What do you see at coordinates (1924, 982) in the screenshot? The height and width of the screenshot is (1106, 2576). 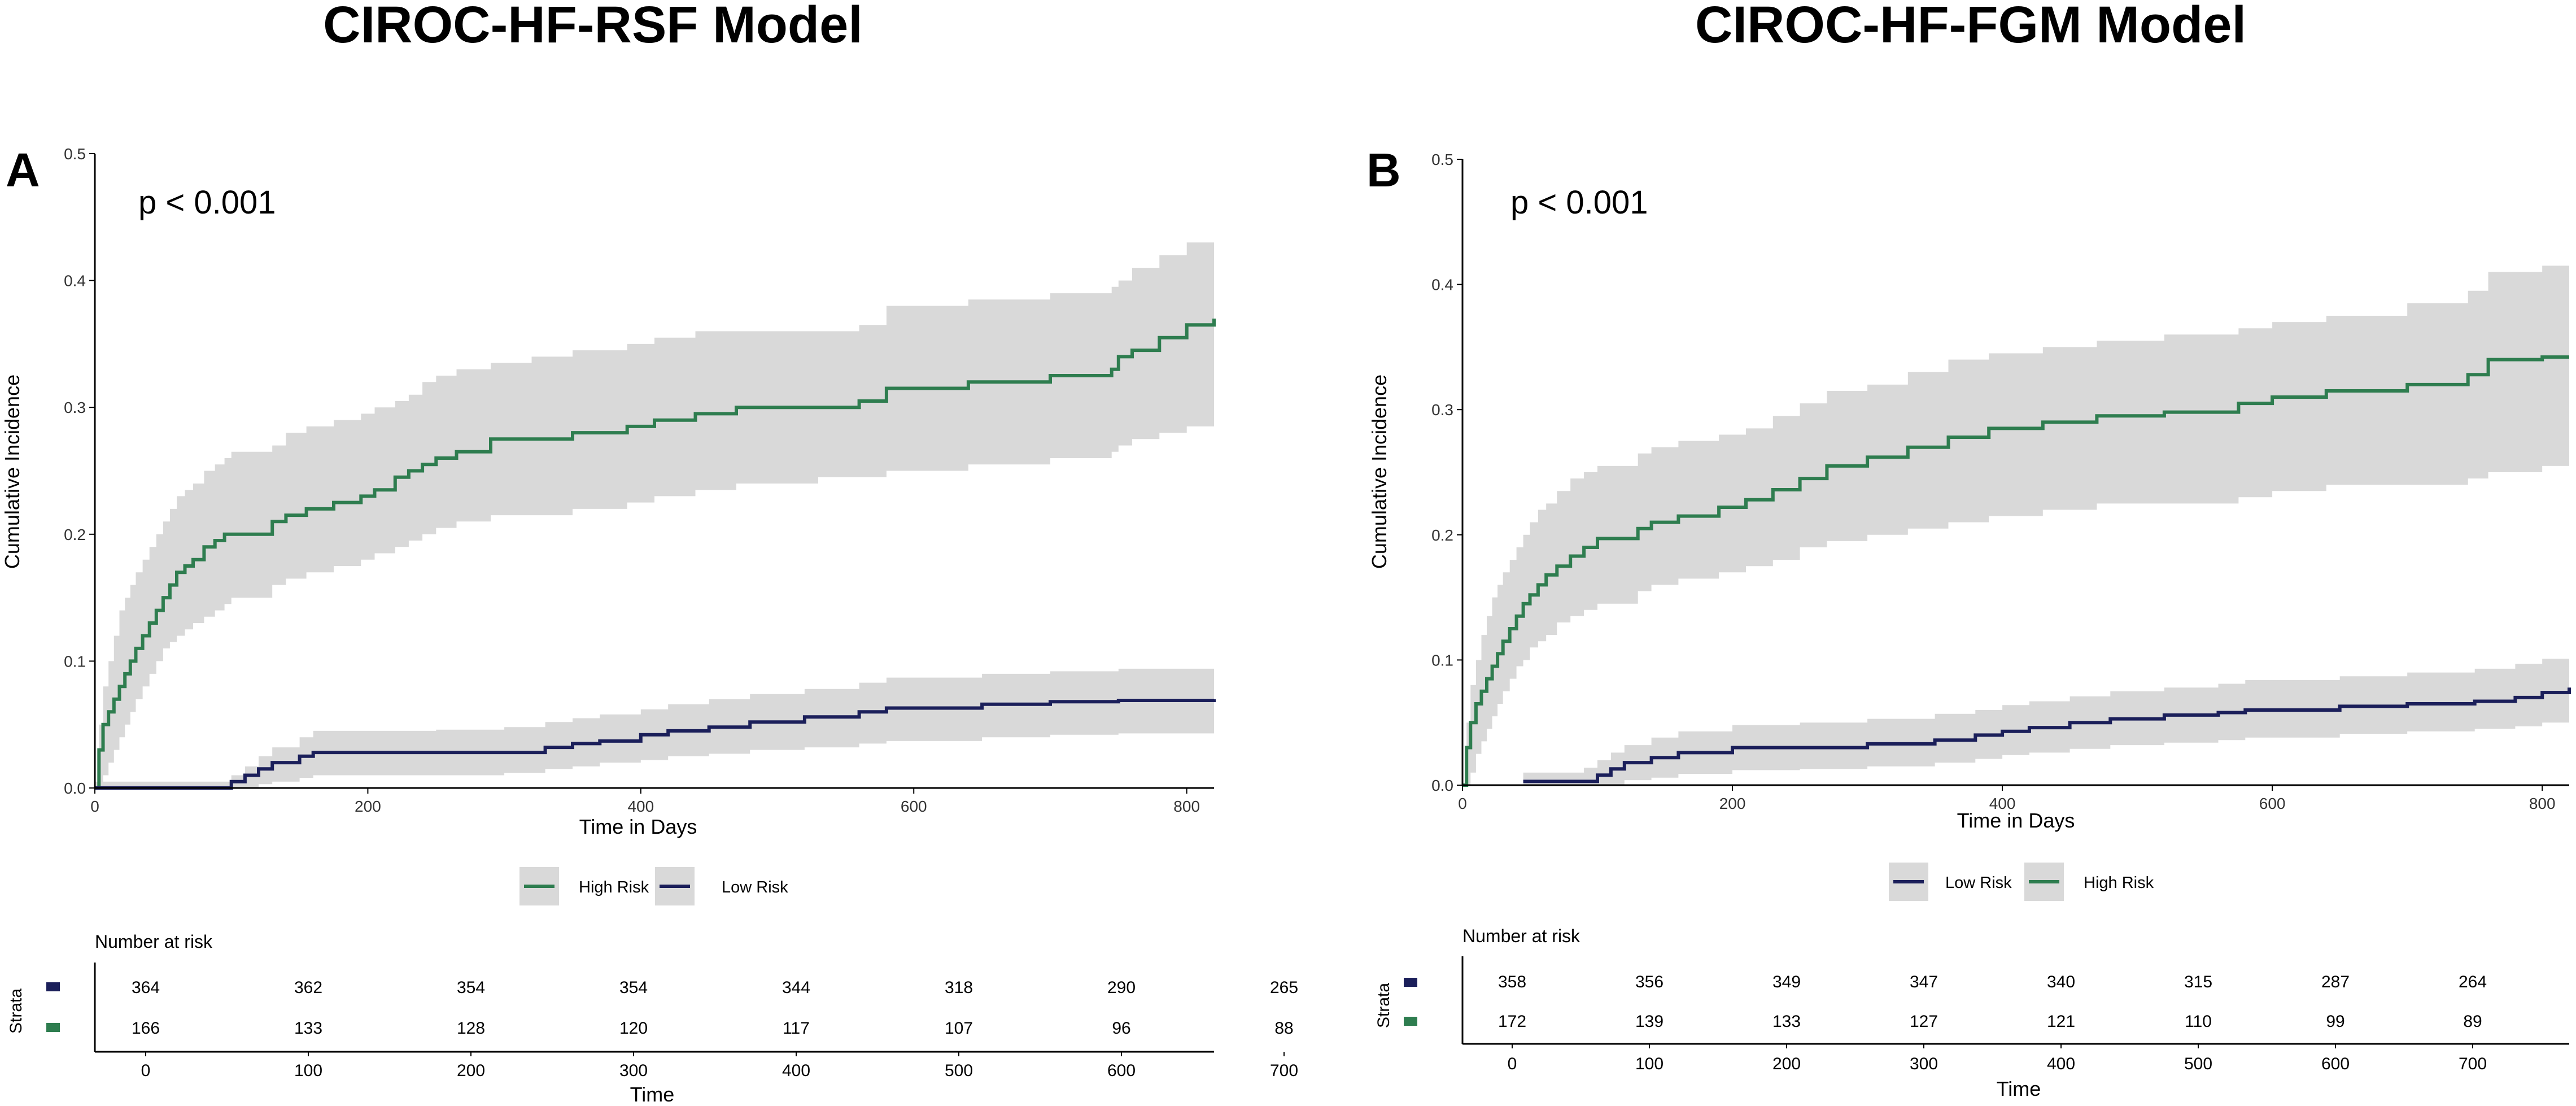 I see `risk-cell-low-risk: 347` at bounding box center [1924, 982].